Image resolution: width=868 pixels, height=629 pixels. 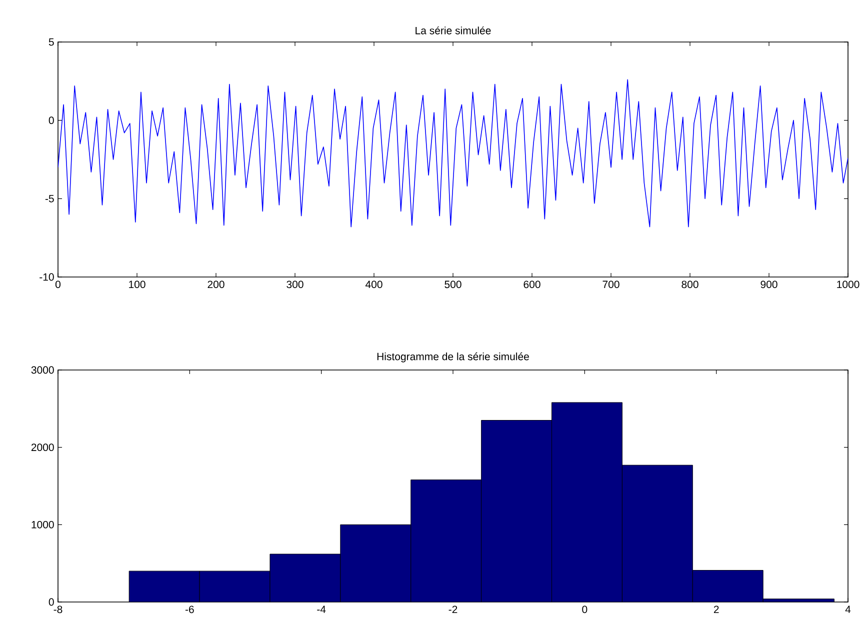 I want to click on x-tick-label: 500, so click(x=453, y=284).